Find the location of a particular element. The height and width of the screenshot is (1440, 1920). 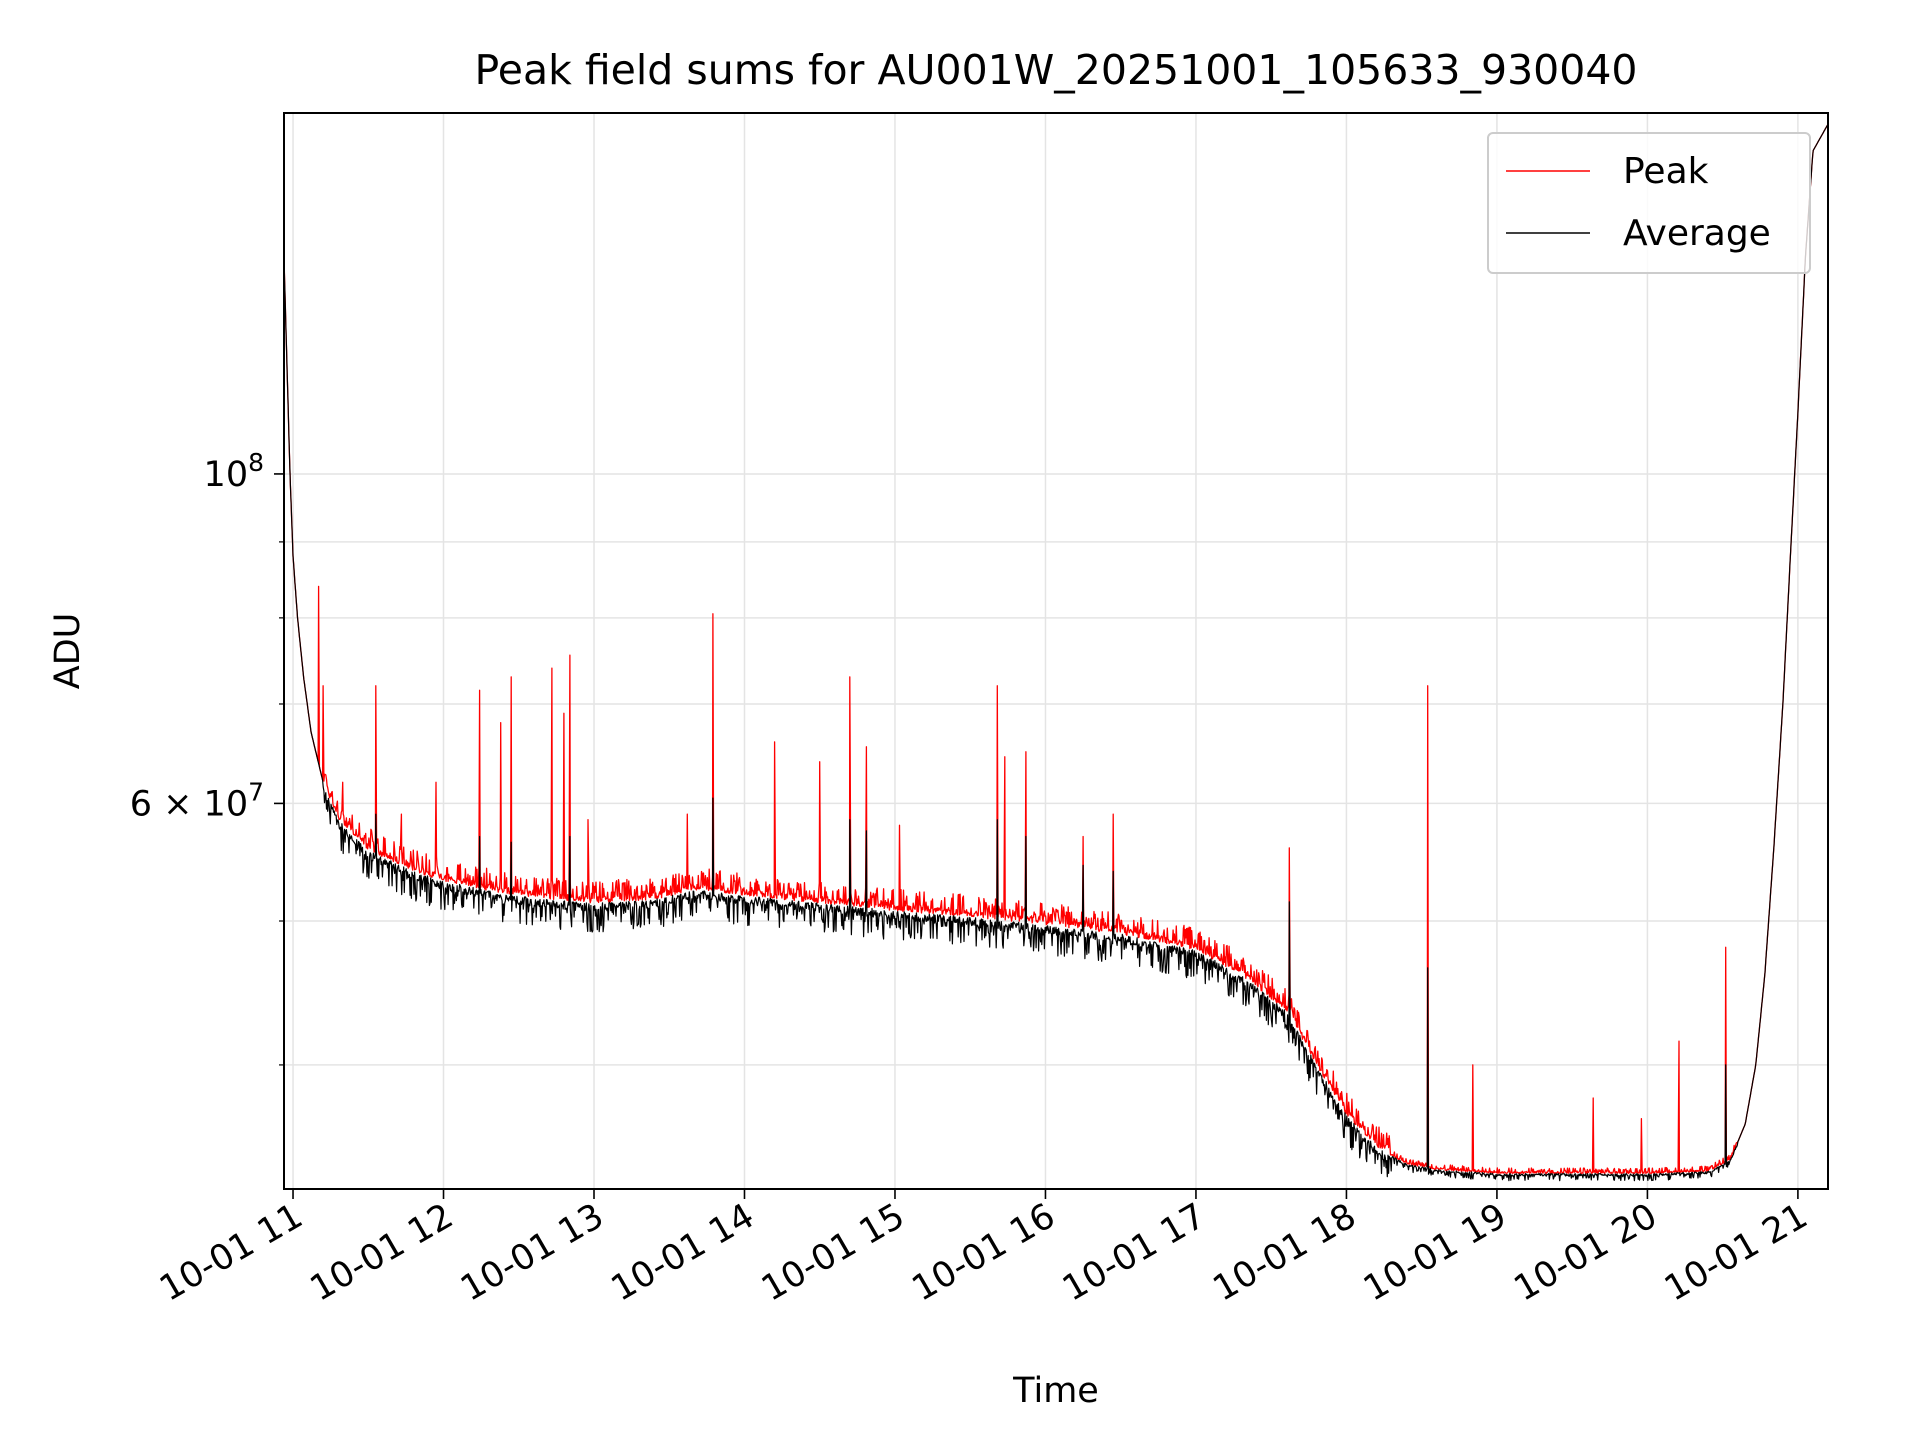

x-axis-label: Time is located at coordinates (1055, 1391).